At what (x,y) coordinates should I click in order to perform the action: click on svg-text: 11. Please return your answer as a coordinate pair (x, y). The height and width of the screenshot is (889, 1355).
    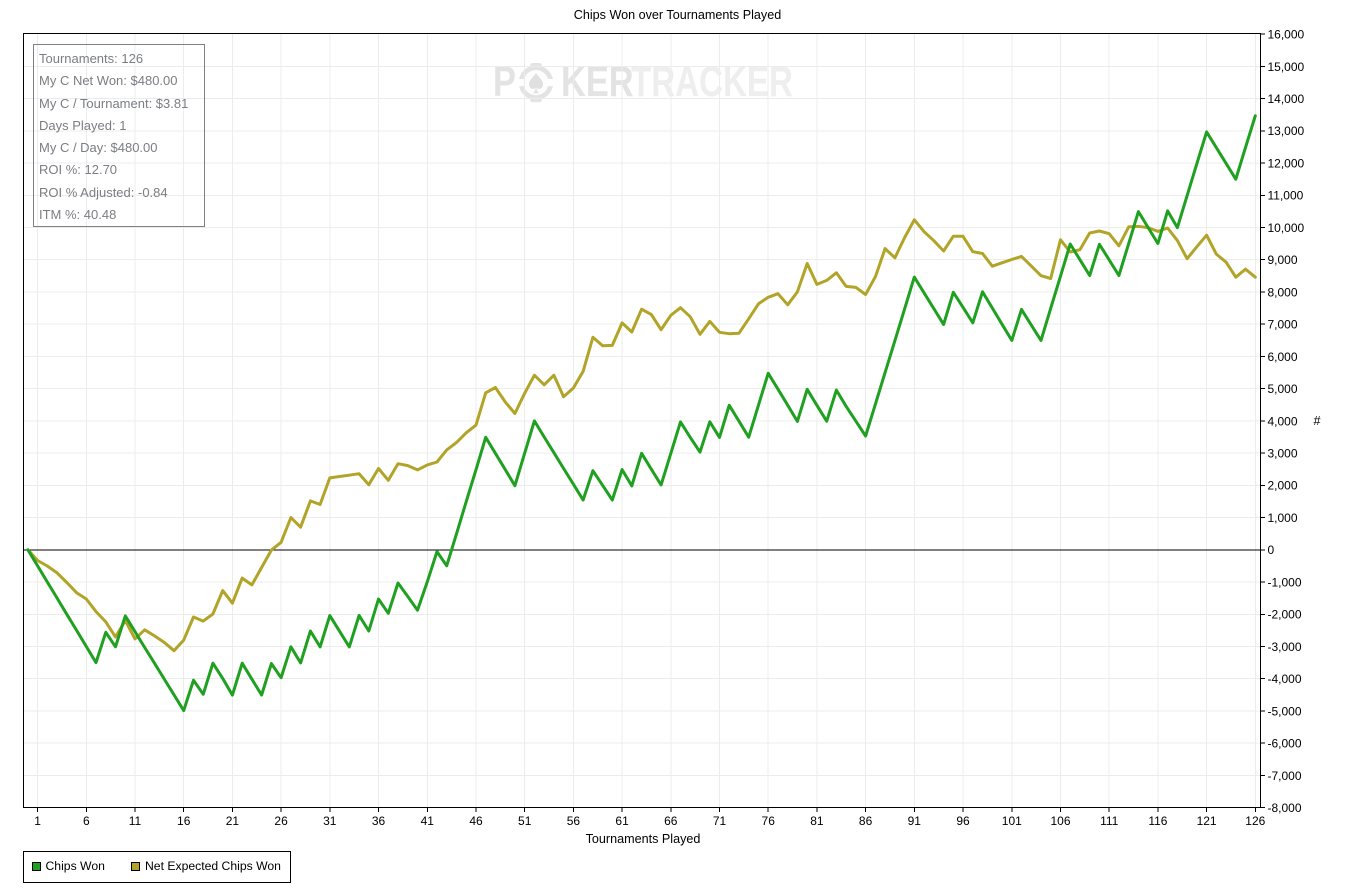
    Looking at the image, I should click on (135, 821).